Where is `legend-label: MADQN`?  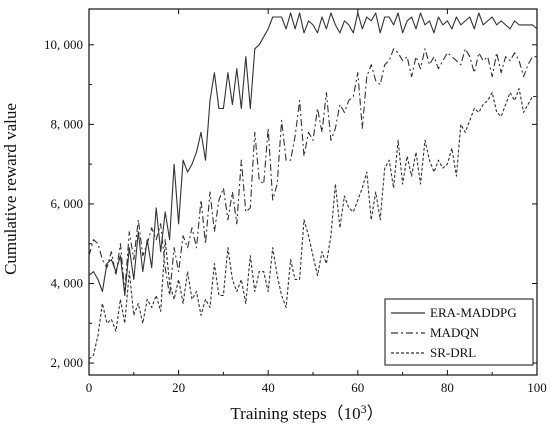
legend-label: MADQN is located at coordinates (455, 332).